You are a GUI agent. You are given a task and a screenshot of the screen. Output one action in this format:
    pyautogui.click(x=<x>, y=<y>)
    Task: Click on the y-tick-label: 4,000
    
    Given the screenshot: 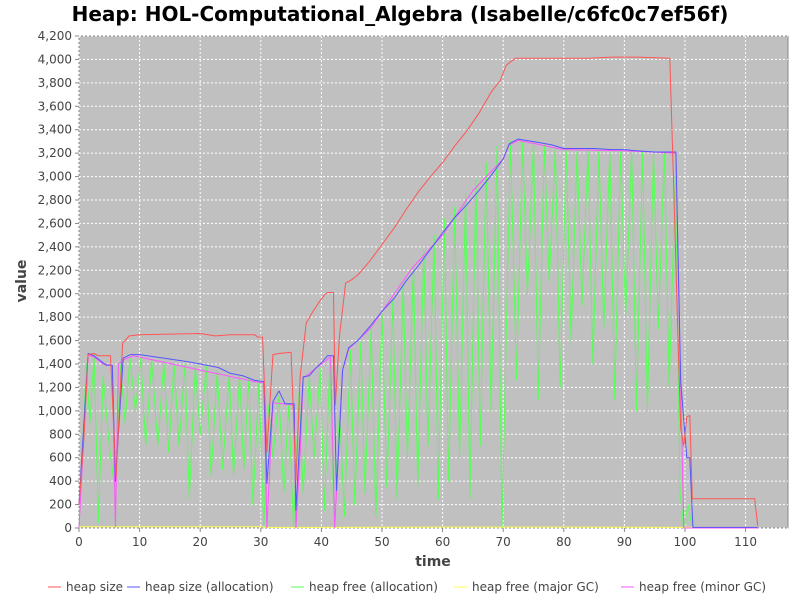 What is the action you would take?
    pyautogui.click(x=55, y=59)
    